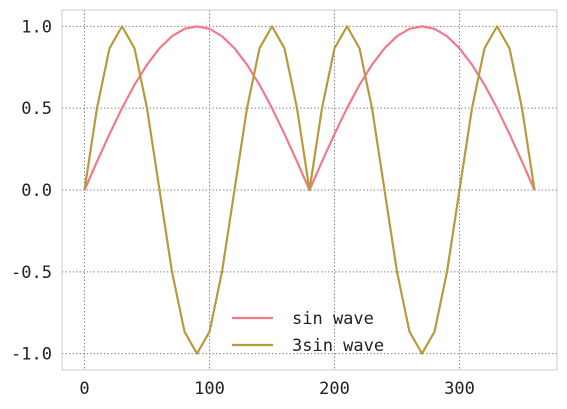 The image size is (567, 409). I want to click on x-tick-label: 200, so click(334, 389).